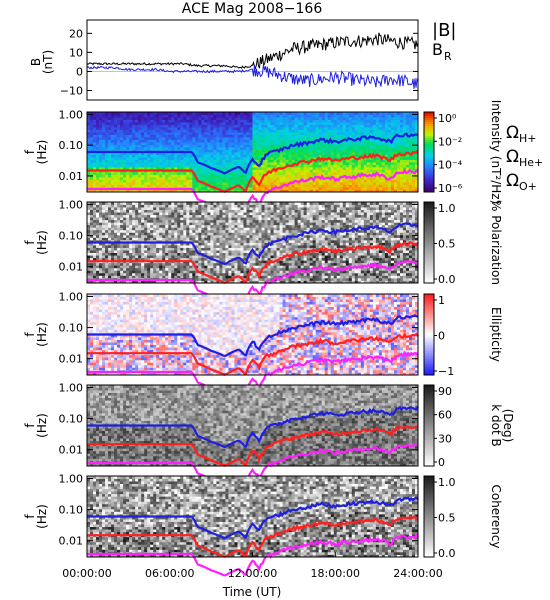 This screenshot has width=550, height=600. What do you see at coordinates (429, 127) in the screenshot?
I see `colorbar-segment` at bounding box center [429, 127].